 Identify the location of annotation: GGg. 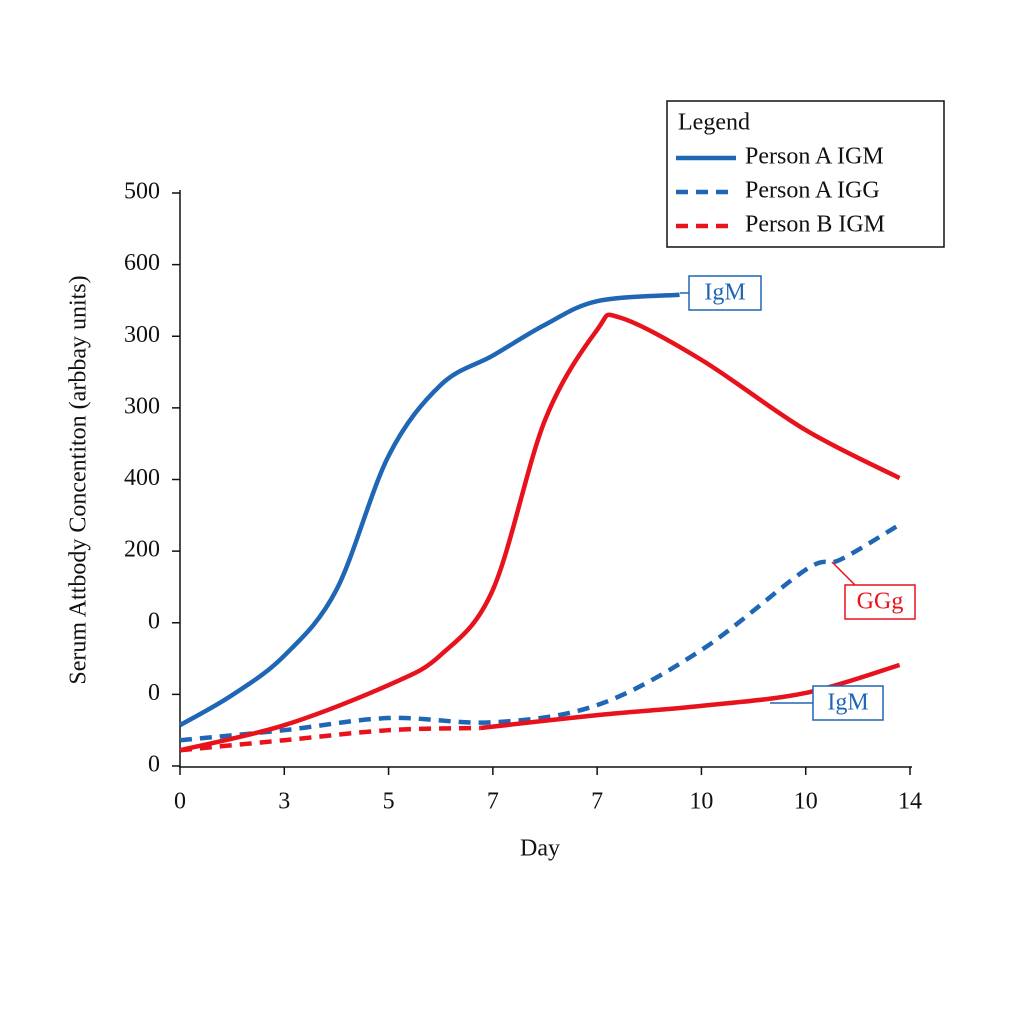
(880, 602).